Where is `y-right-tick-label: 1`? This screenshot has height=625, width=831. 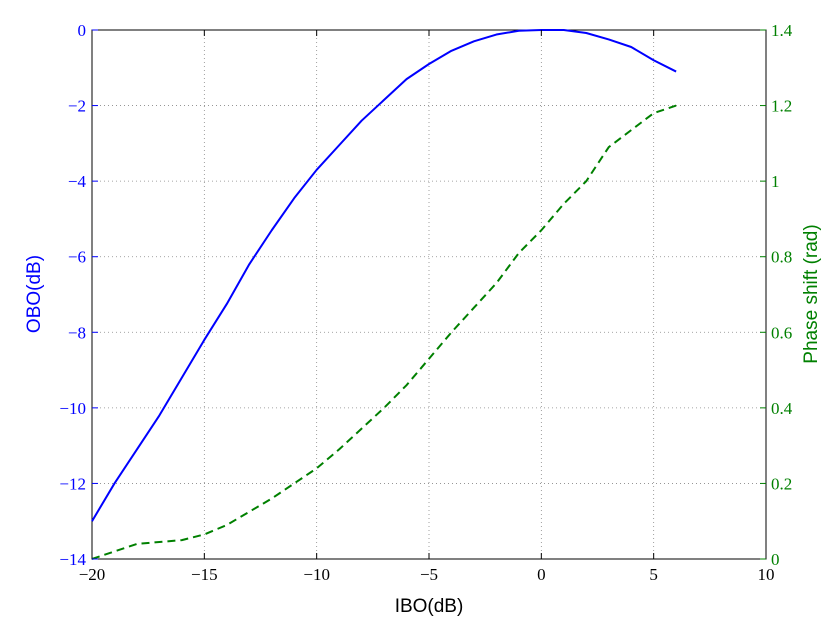 y-right-tick-label: 1 is located at coordinates (775, 181).